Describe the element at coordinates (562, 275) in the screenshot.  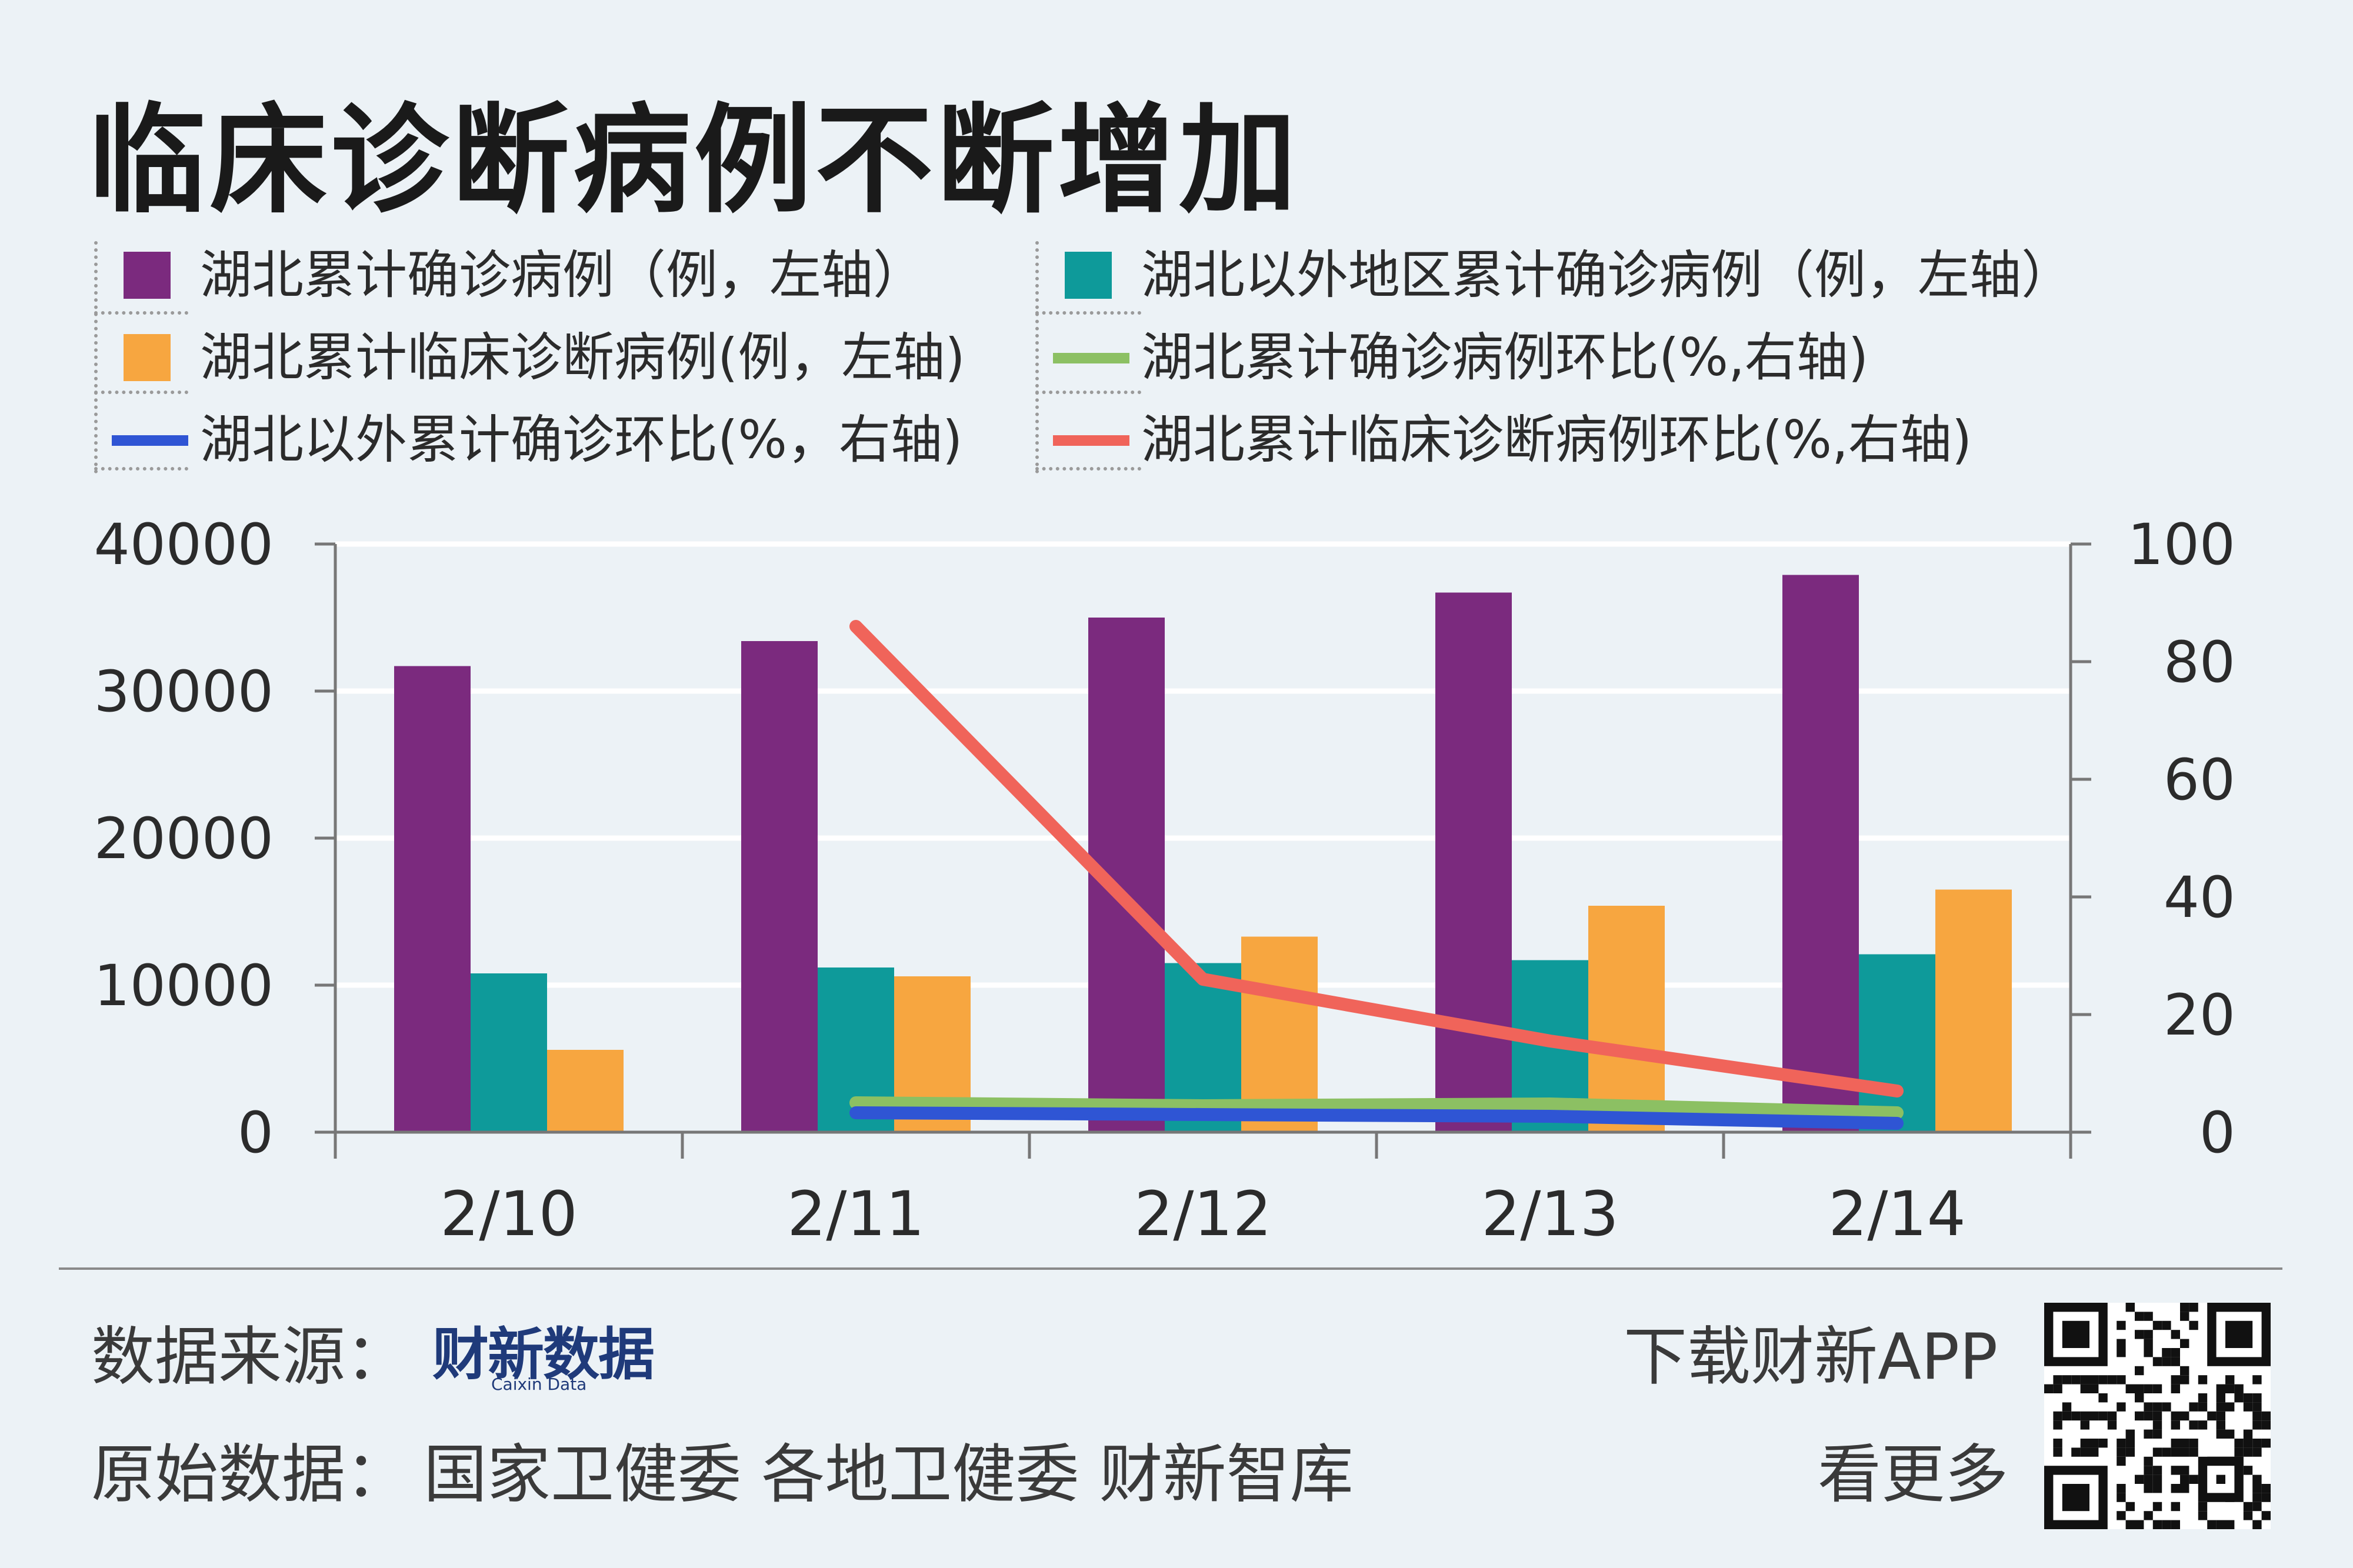
I see `legend-label: 湖北累计确诊病例（例，左轴）` at that location.